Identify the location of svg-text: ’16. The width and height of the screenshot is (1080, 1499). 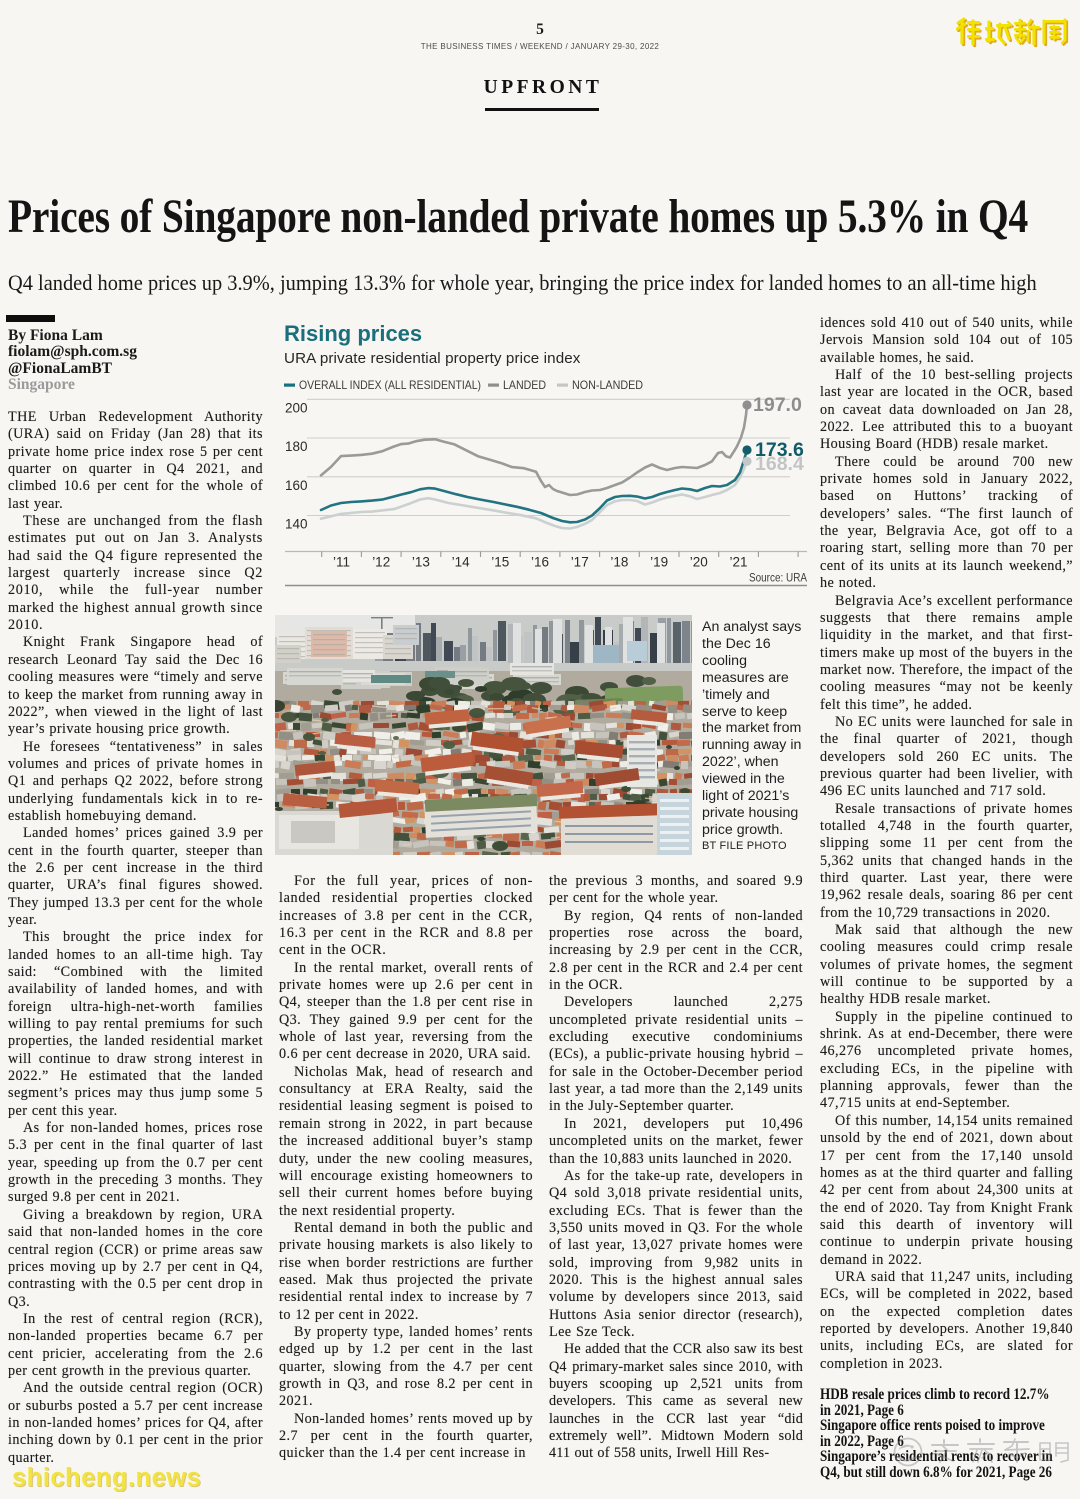
(540, 562).